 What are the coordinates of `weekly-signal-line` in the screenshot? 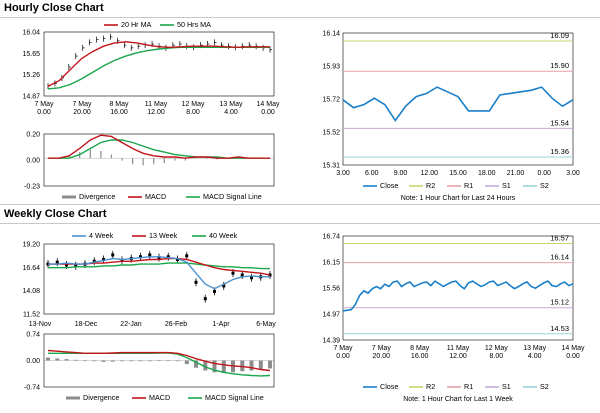 It's located at (159, 364).